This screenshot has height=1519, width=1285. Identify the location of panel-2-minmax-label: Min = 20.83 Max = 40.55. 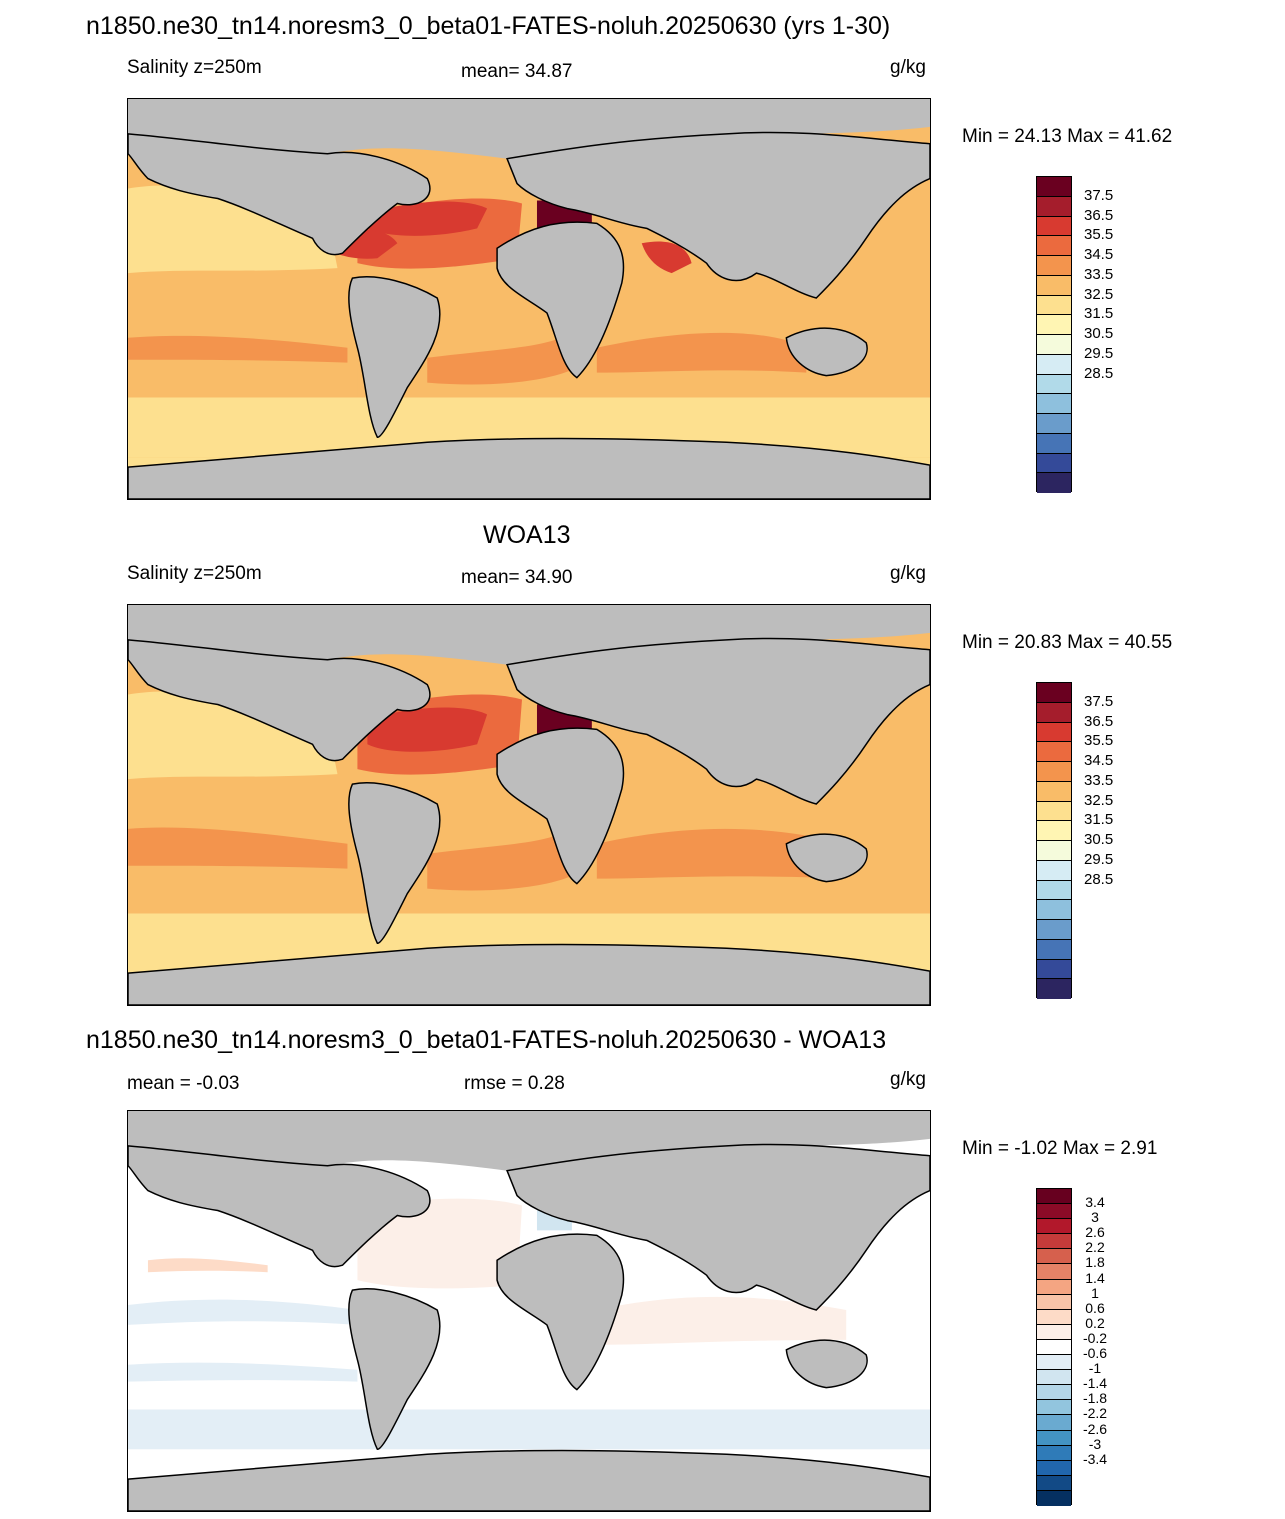
(1067, 642).